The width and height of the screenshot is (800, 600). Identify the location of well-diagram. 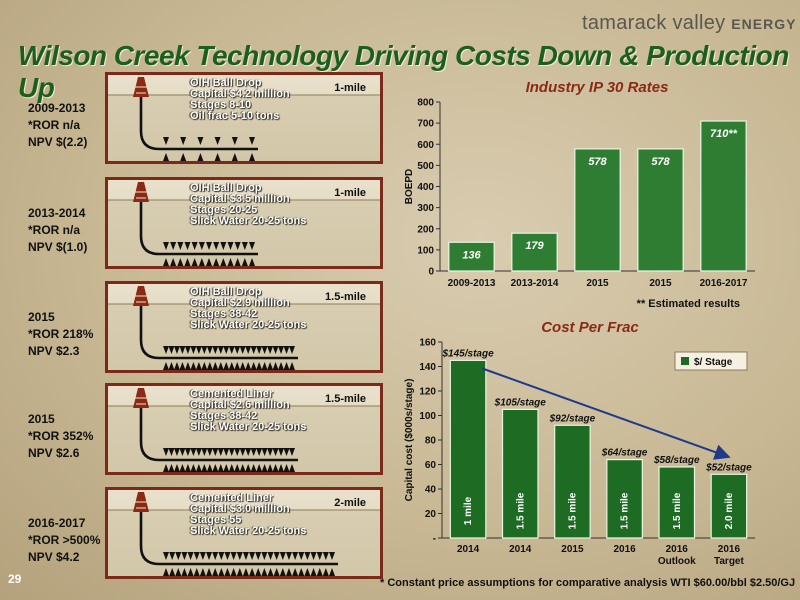
(244, 119).